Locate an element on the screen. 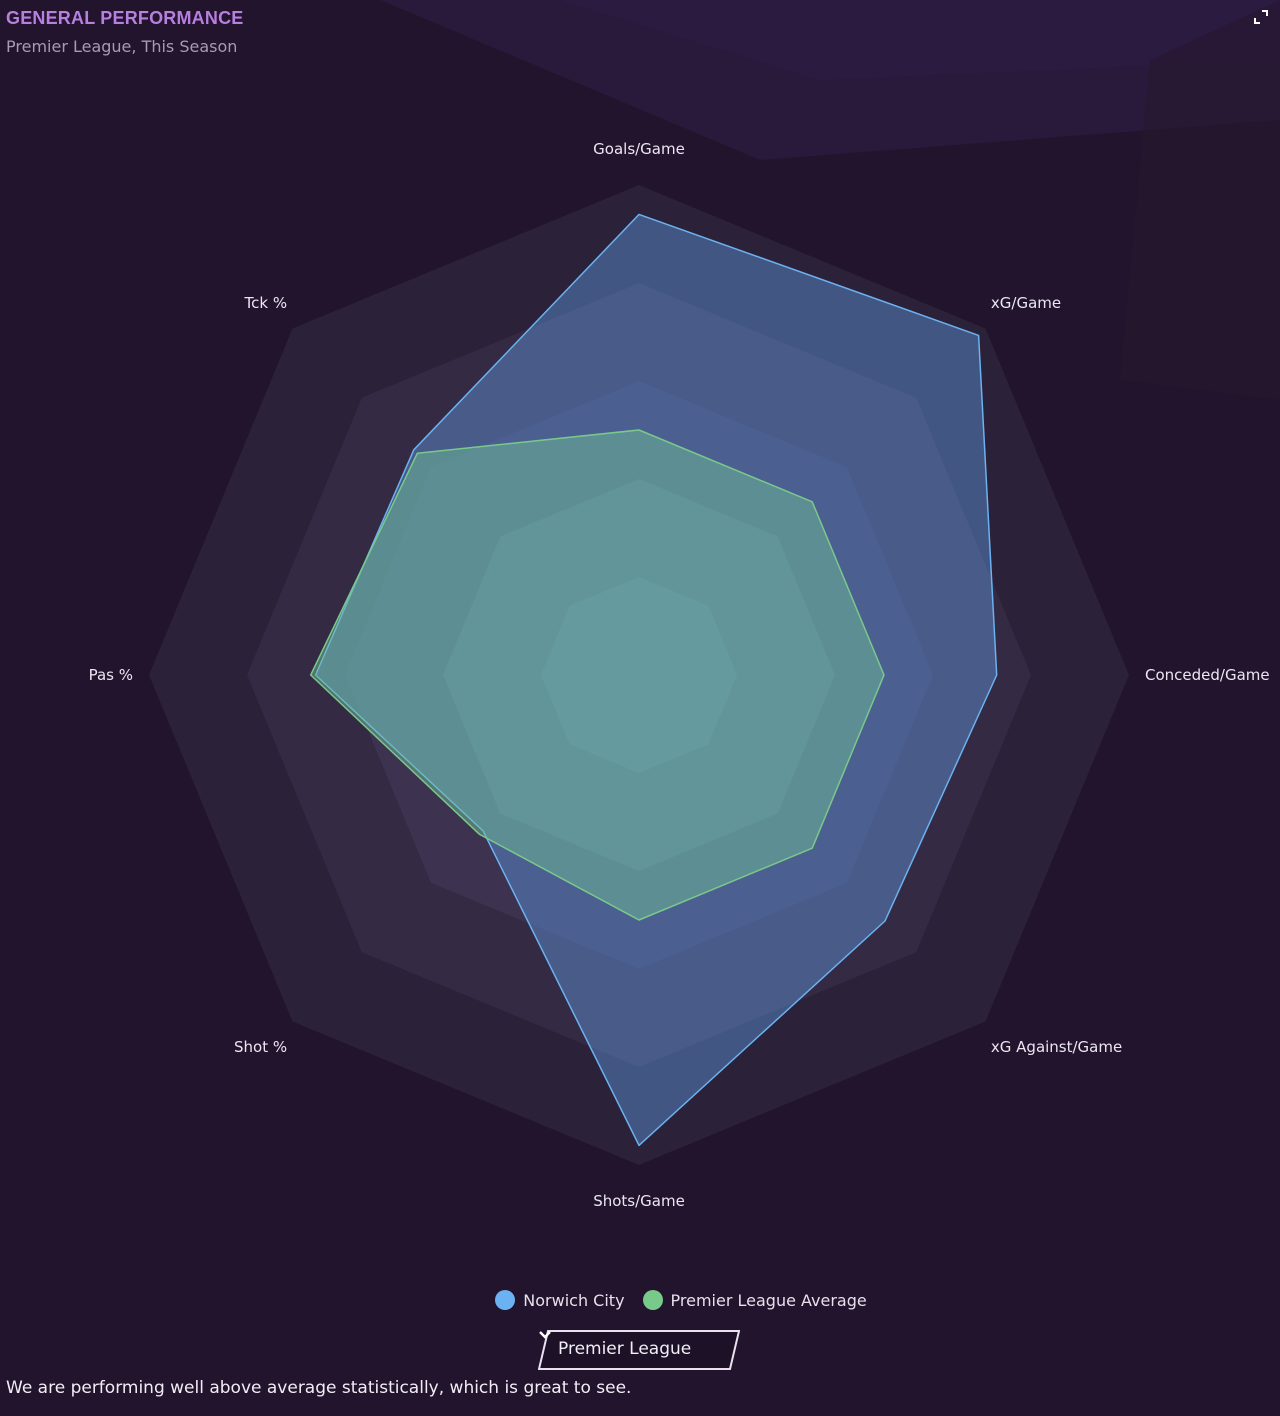 This screenshot has width=1280, height=1416. legend-swatch-norwich is located at coordinates (505, 1300).